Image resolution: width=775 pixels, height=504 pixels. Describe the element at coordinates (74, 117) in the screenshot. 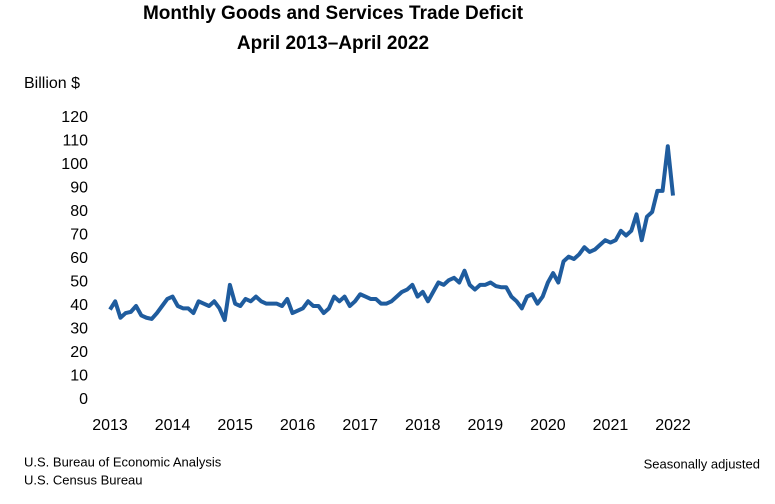

I see `y-tick-label: 120` at that location.